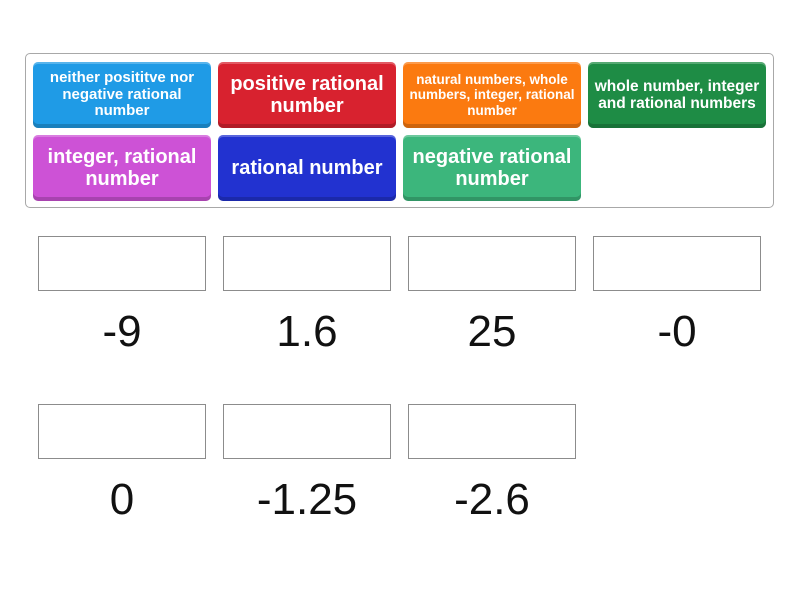  I want to click on target-label: -0, so click(677, 331).